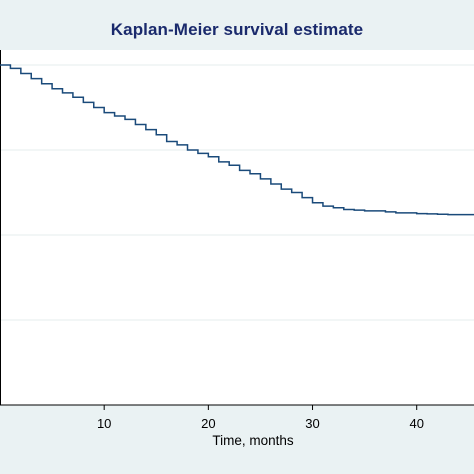  I want to click on x-tick-label-20: 20, so click(208, 423).